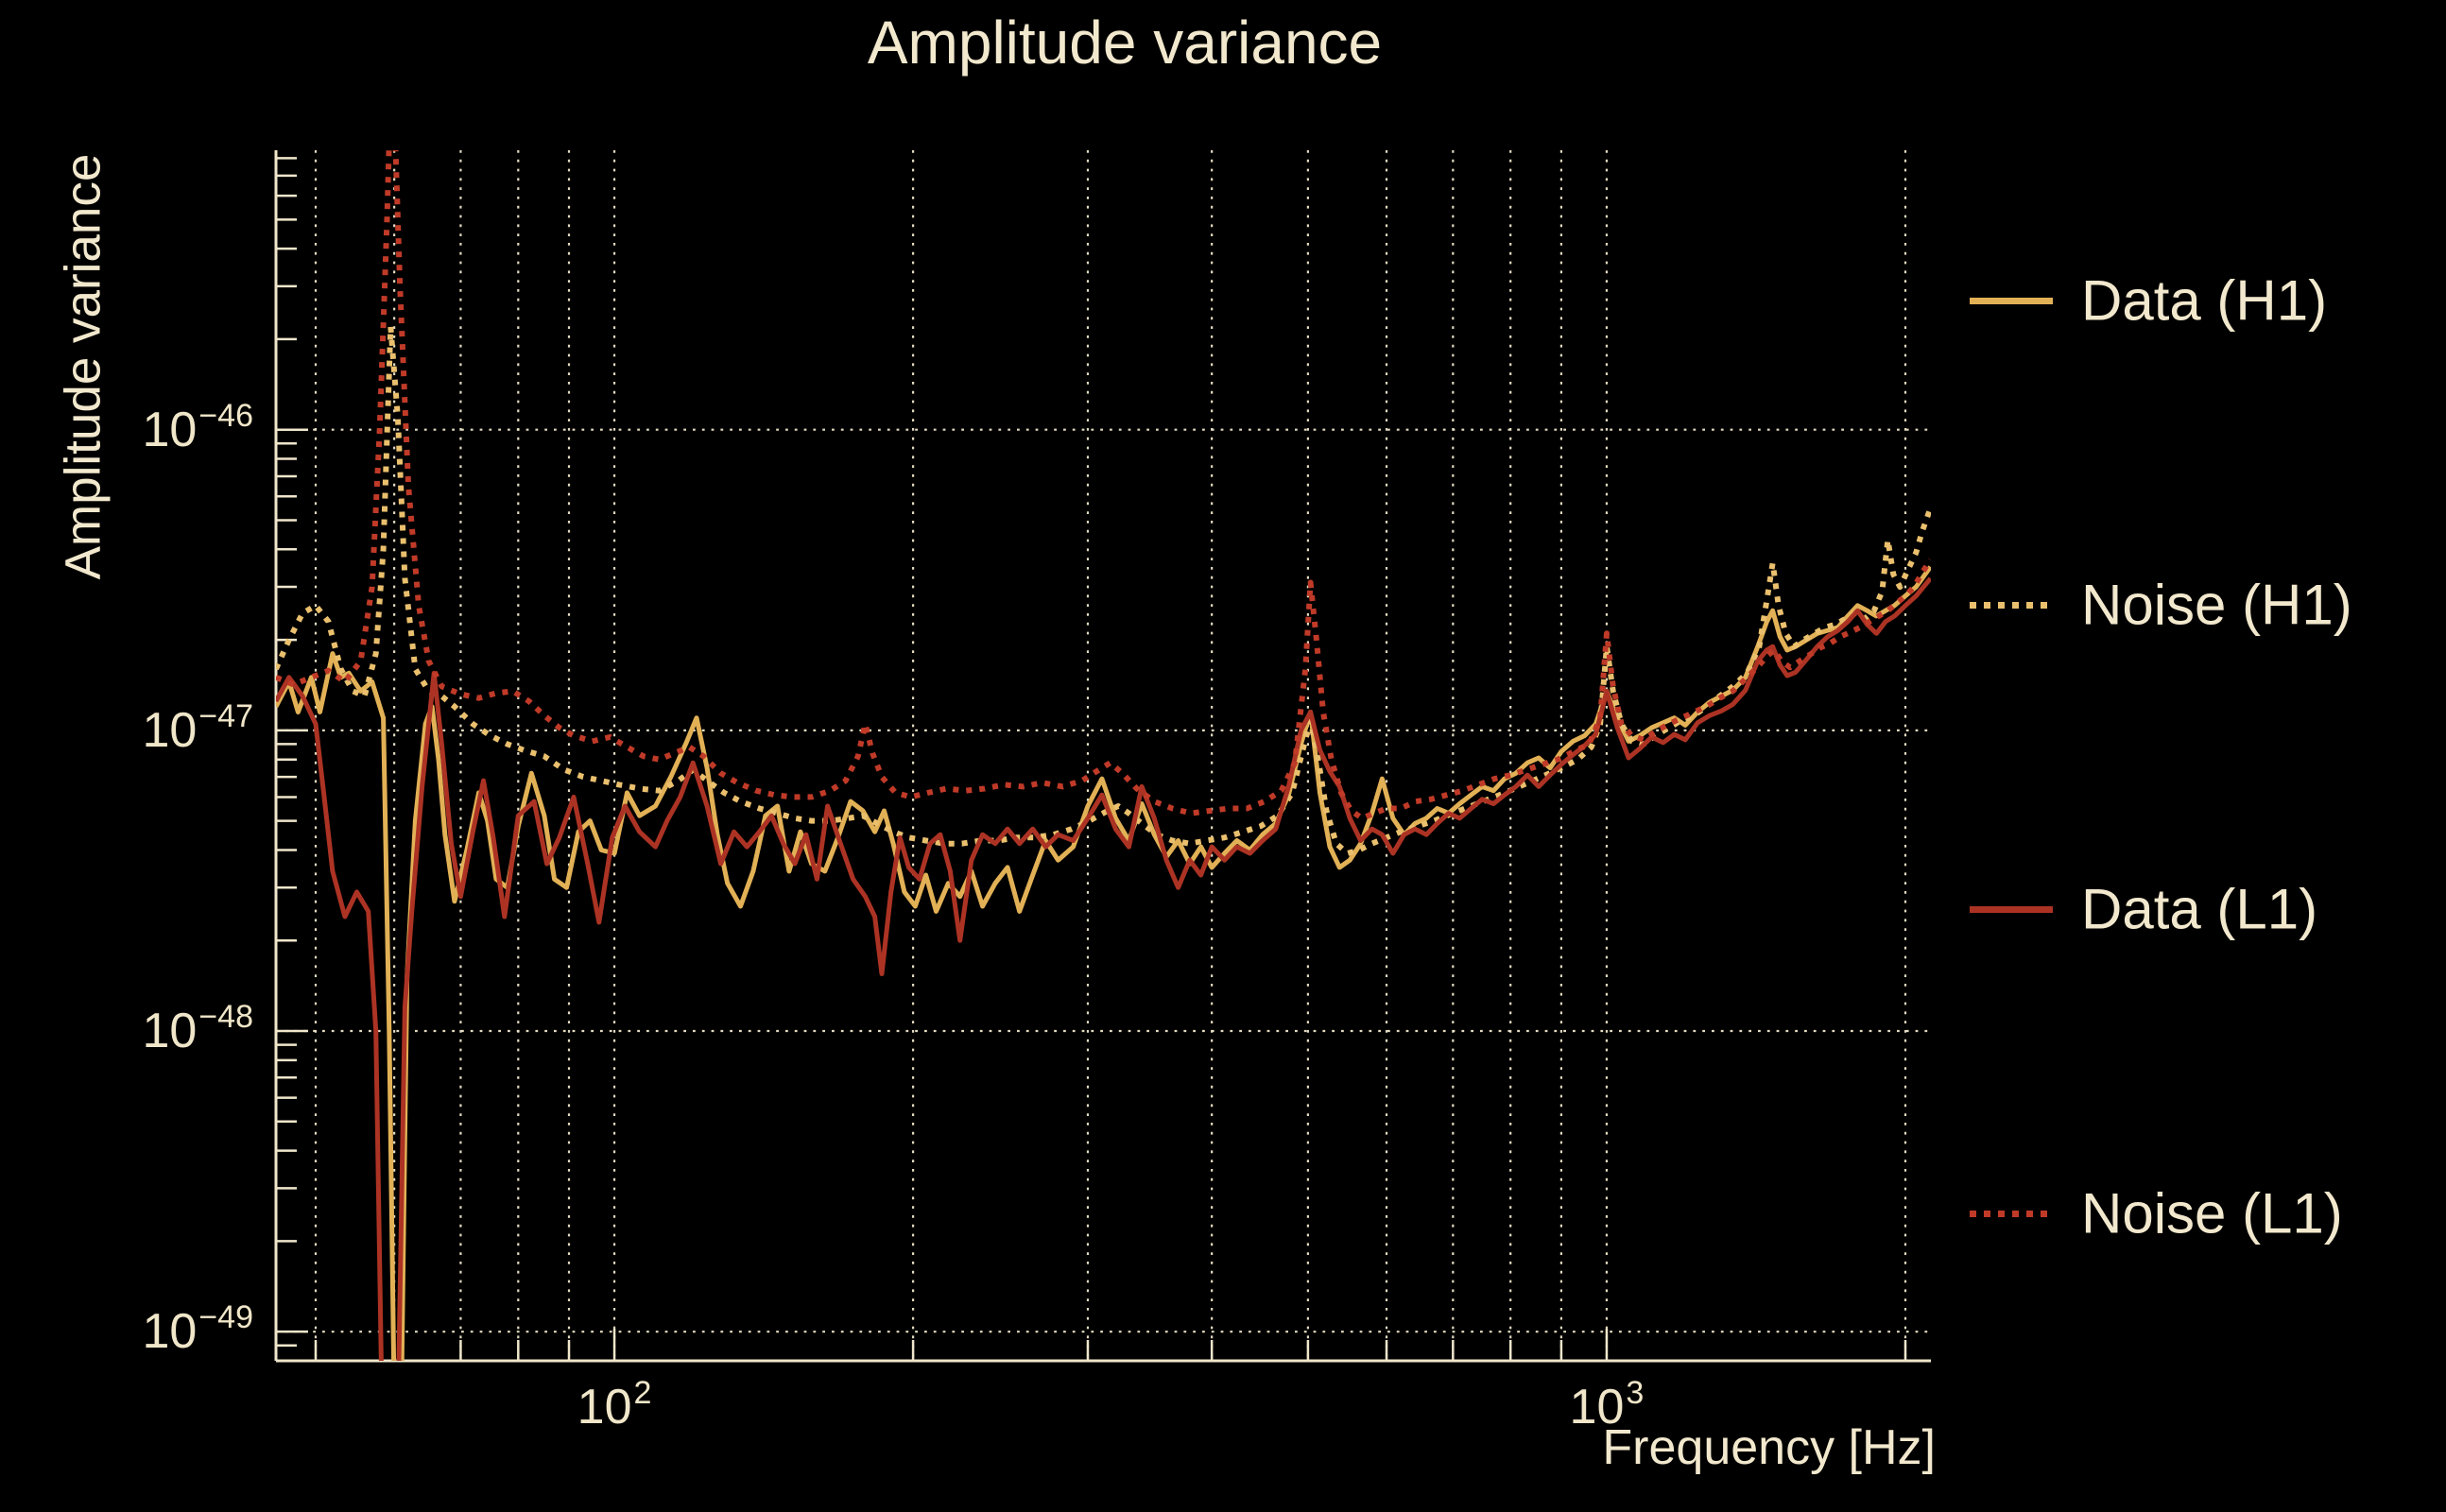  I want to click on x-axis-label: Frequency [Hz], so click(1769, 1447).